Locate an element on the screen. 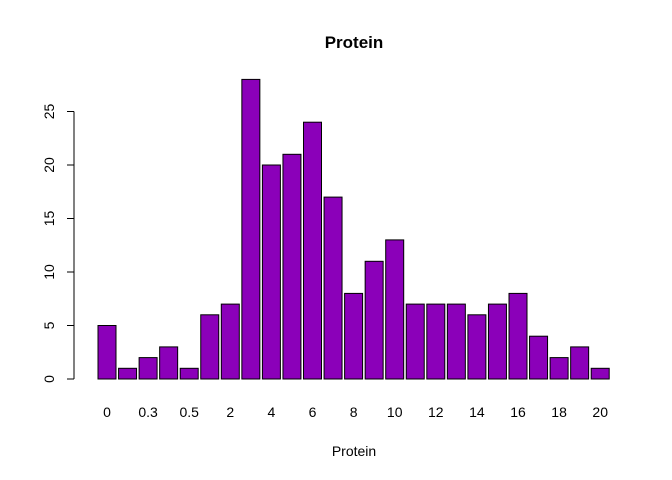 This screenshot has height=480, width=672. y-tick-label: 5 is located at coordinates (49, 325).